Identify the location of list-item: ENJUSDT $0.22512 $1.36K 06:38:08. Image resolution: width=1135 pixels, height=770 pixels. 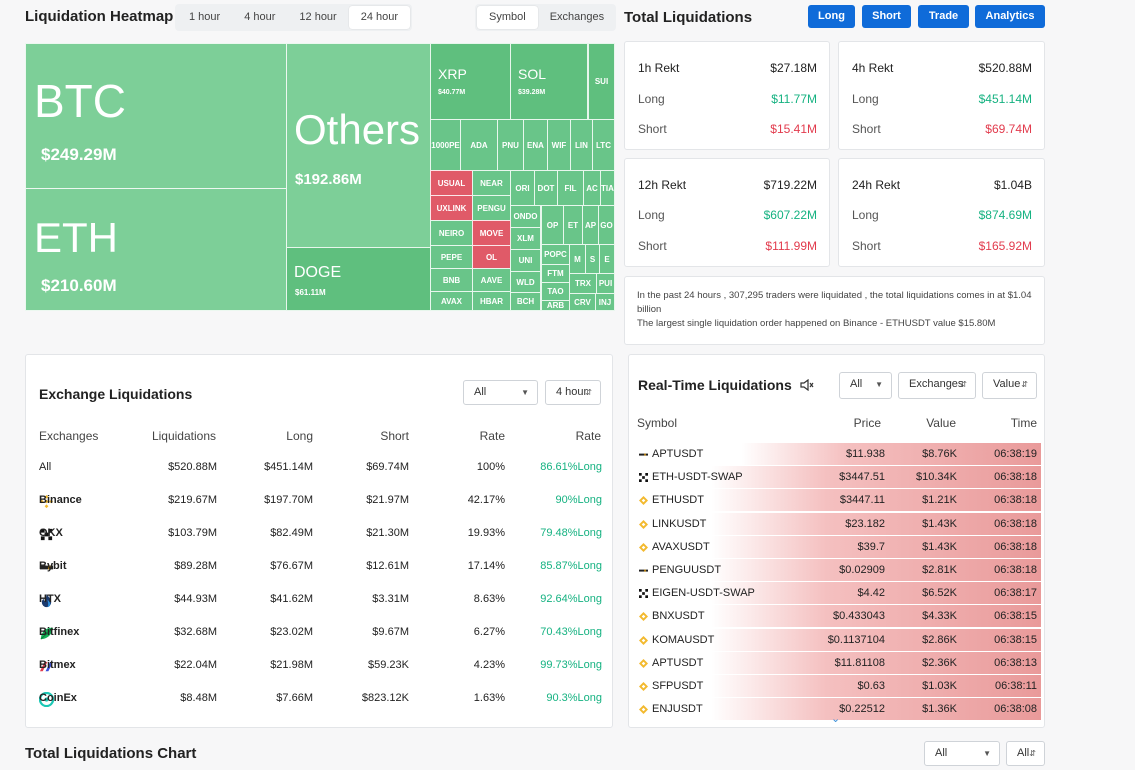
(838, 709).